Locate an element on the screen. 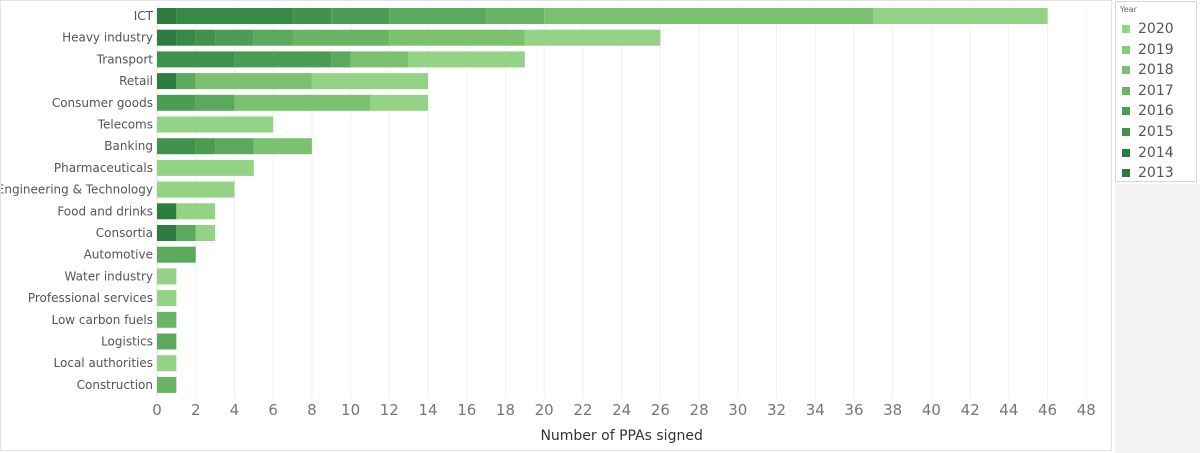  category-label: Engineering & Technology is located at coordinates (77, 190).